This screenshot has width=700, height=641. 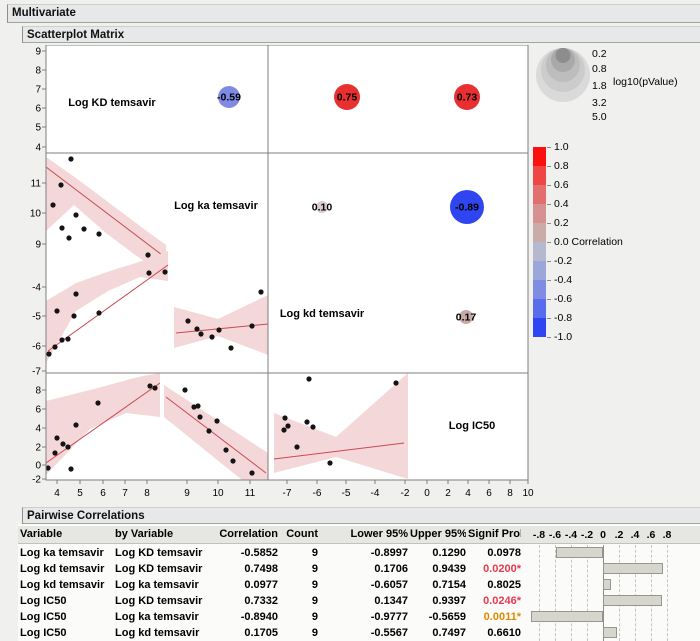 I want to click on table-cell-lower: 0.1347, so click(x=391, y=601).